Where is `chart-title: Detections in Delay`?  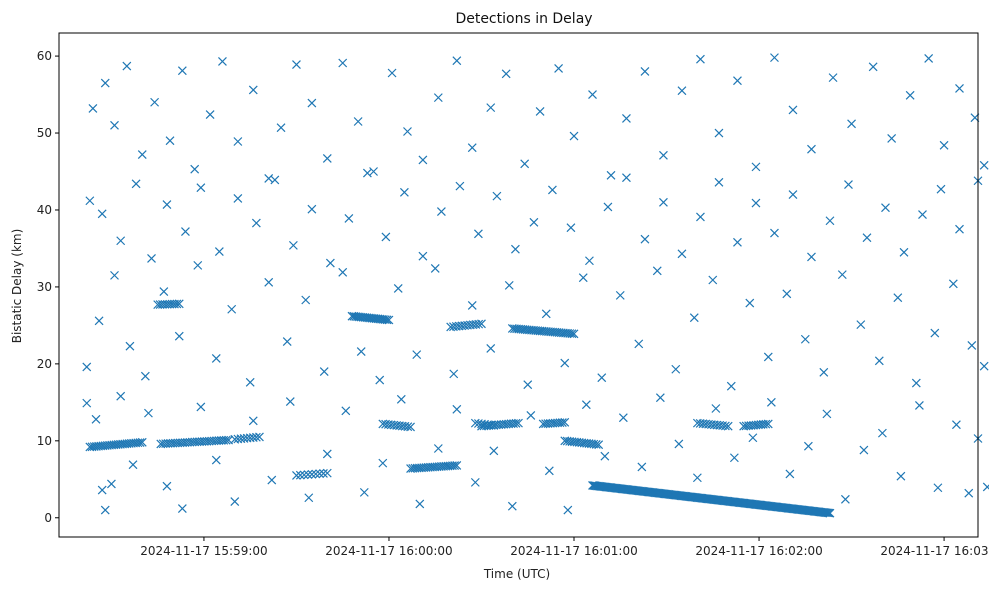 chart-title: Detections in Delay is located at coordinates (523, 19).